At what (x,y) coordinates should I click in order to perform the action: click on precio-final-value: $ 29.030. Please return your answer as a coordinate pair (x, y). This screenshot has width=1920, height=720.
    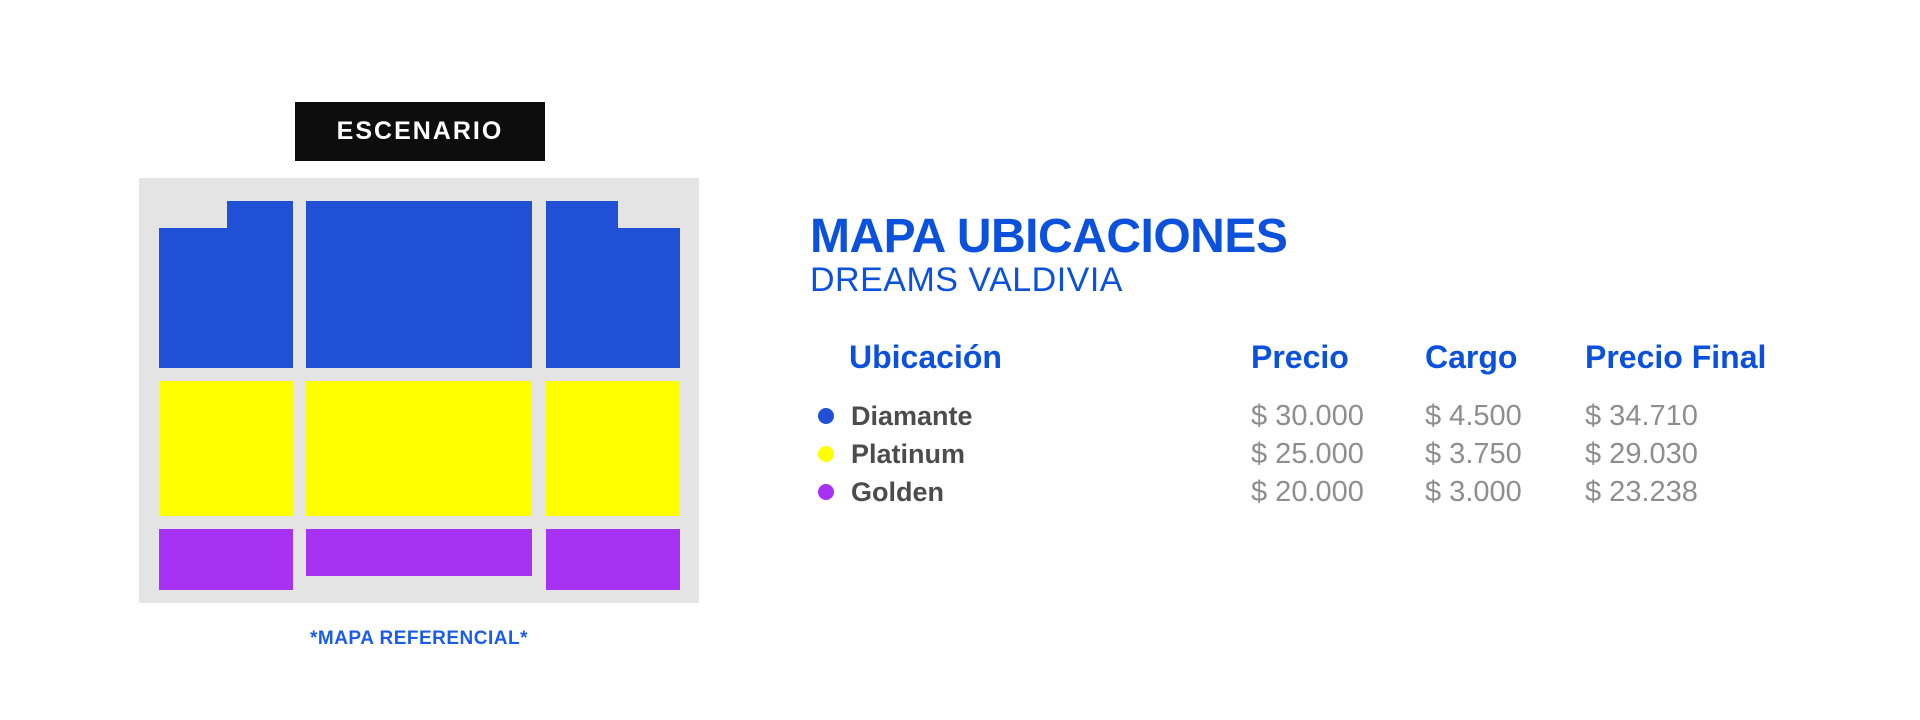
    Looking at the image, I should click on (1641, 453).